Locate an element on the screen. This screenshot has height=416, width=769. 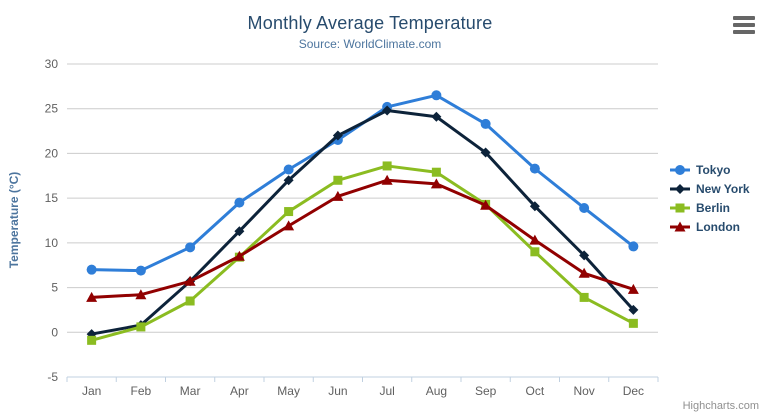
x-axis-label: May is located at coordinates (288, 391).